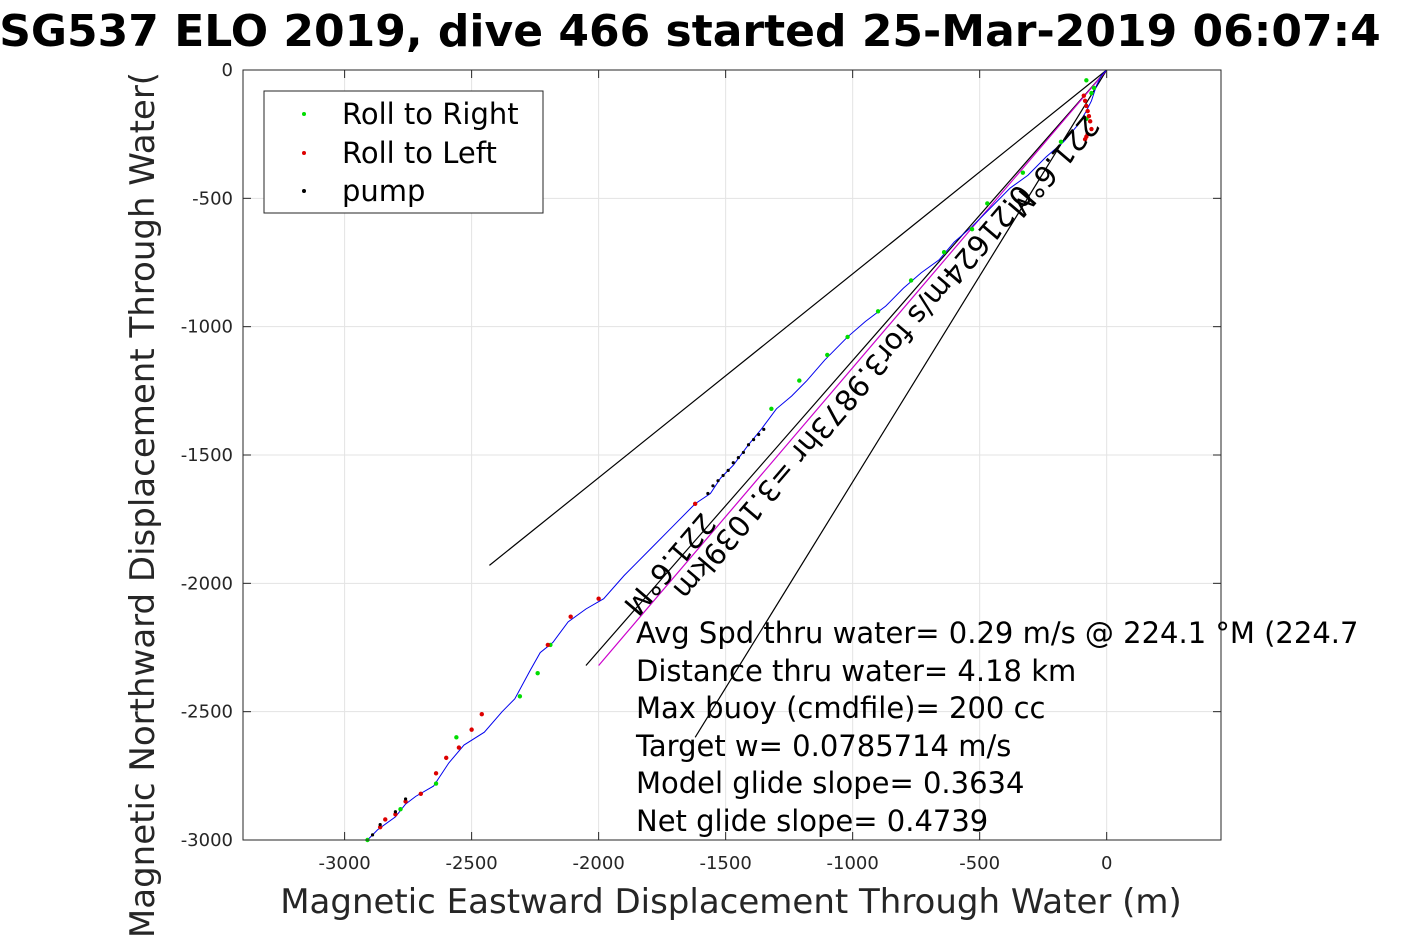 Image resolution: width=1417 pixels, height=949 pixels. What do you see at coordinates (344, 863) in the screenshot?
I see `x-tick-label: -3000` at bounding box center [344, 863].